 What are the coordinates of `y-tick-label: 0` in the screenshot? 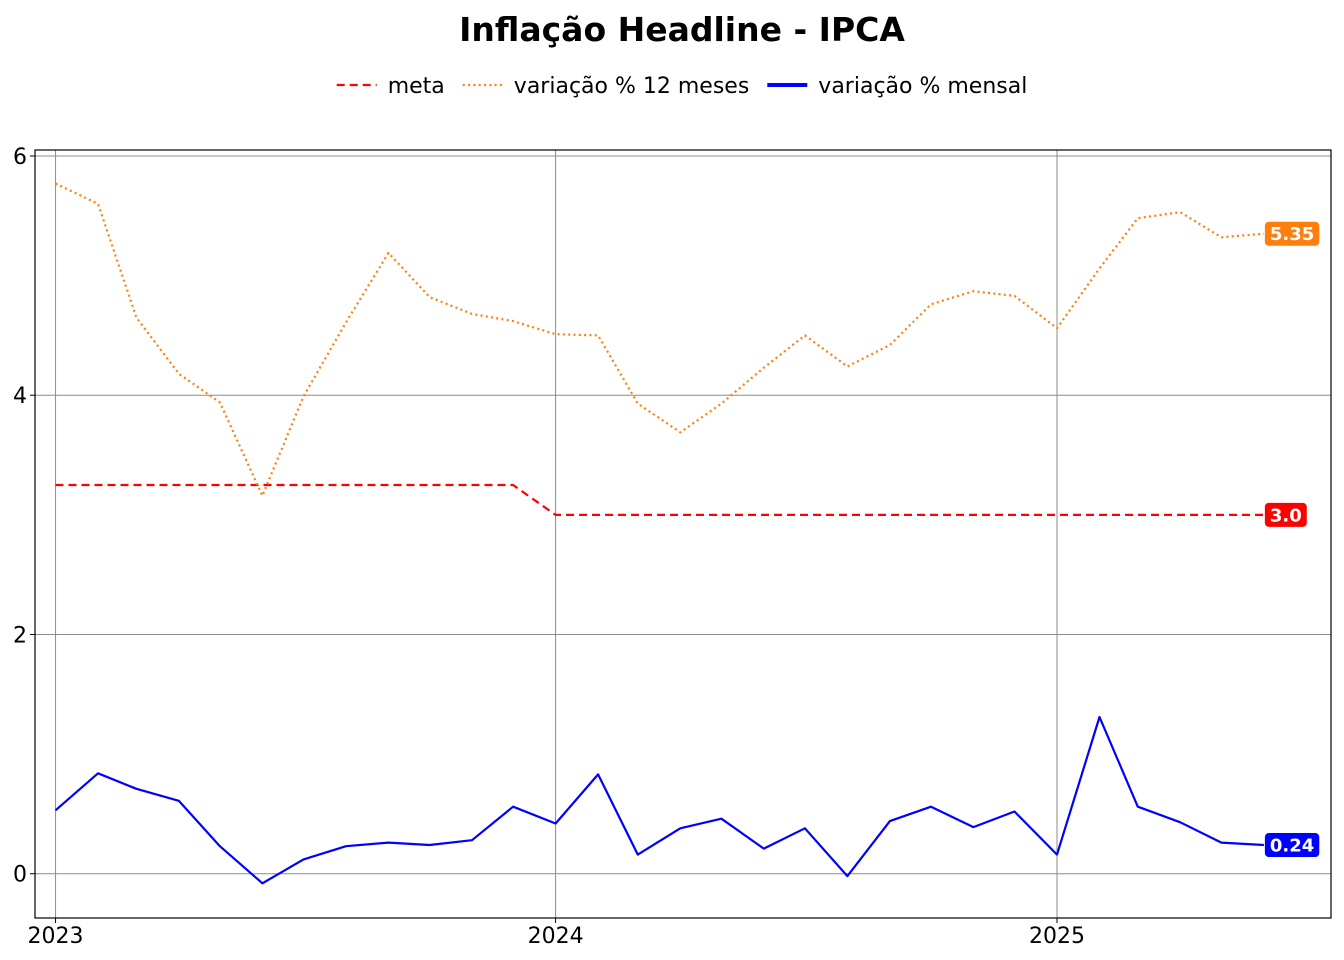 It's located at (20, 875).